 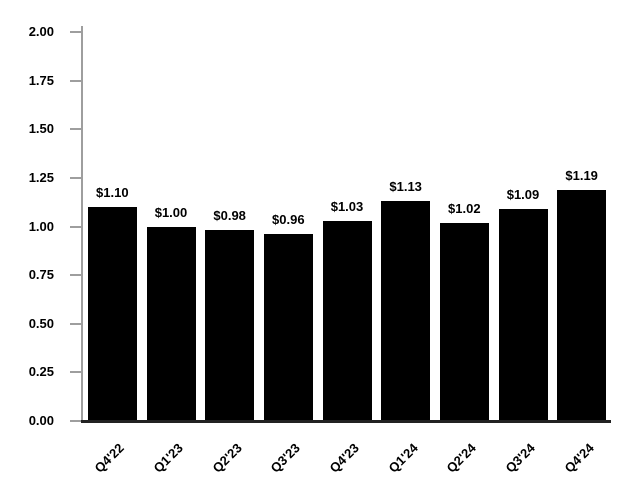 What do you see at coordinates (41, 275) in the screenshot?
I see `y-tick-label: 0.75` at bounding box center [41, 275].